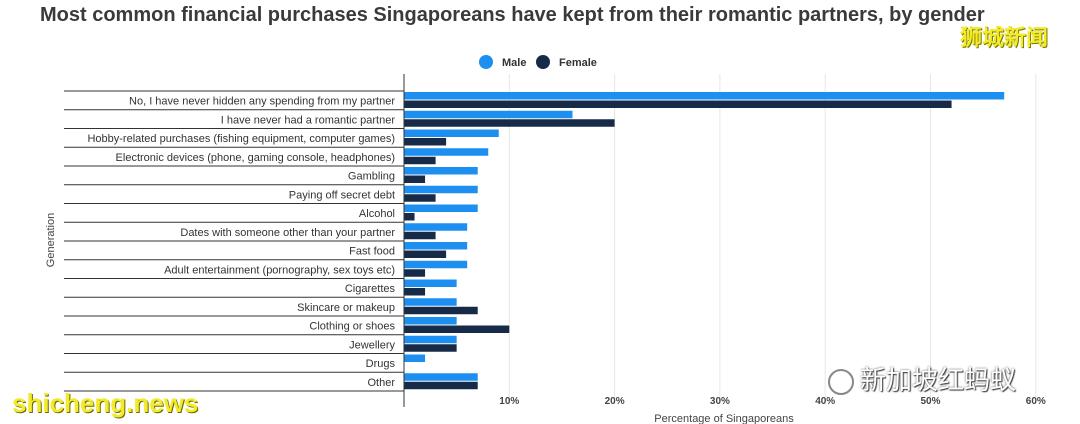  Describe the element at coordinates (841, 382) in the screenshot. I see `wechat-icon` at that location.